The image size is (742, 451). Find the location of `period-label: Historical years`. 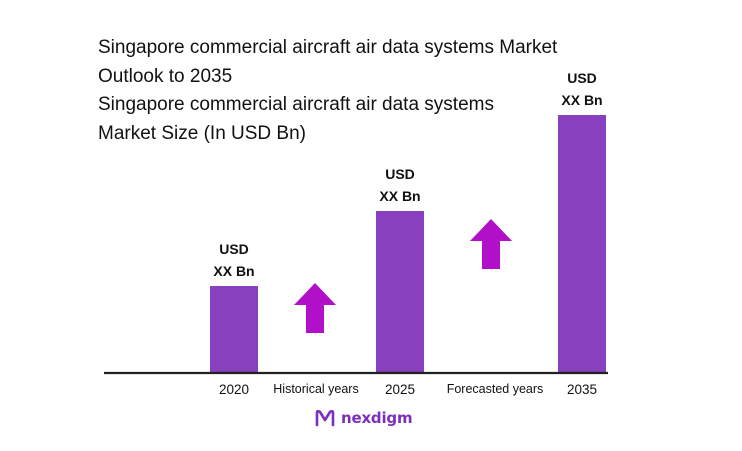

period-label: Historical years is located at coordinates (315, 389).